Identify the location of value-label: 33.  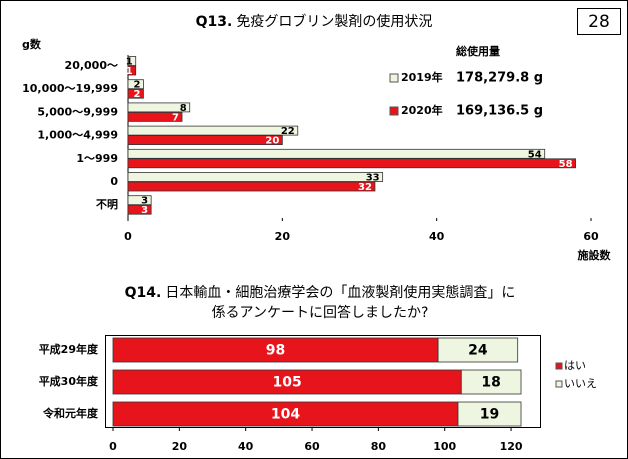
(373, 178).